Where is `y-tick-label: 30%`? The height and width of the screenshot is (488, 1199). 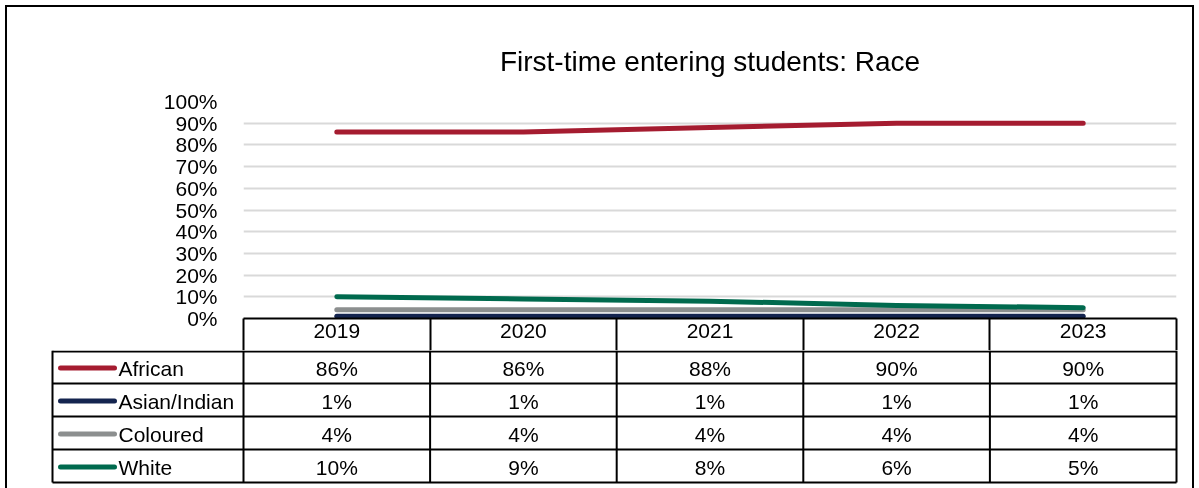
y-tick-label: 30% is located at coordinates (196, 253).